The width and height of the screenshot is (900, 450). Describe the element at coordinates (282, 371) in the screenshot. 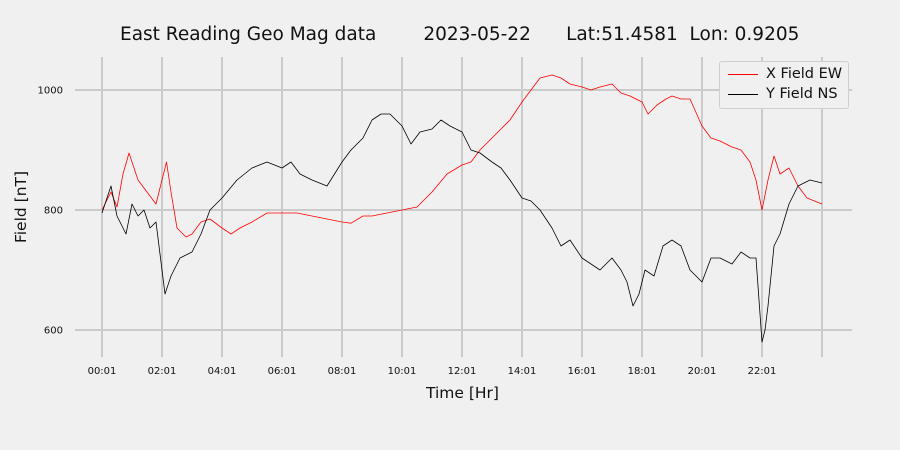

I see `x-tick-label: 06:01` at that location.